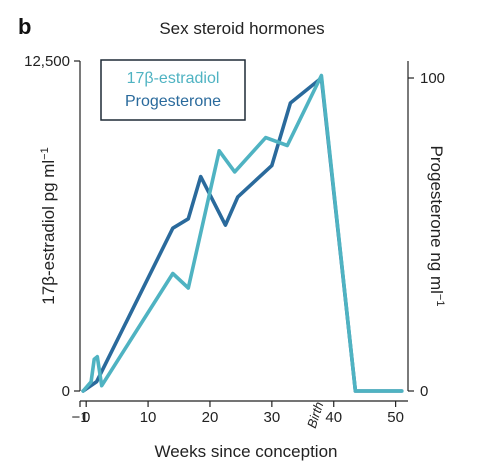 The image size is (483, 471). What do you see at coordinates (395, 417) in the screenshot?
I see `x-tick-label: 50` at bounding box center [395, 417].